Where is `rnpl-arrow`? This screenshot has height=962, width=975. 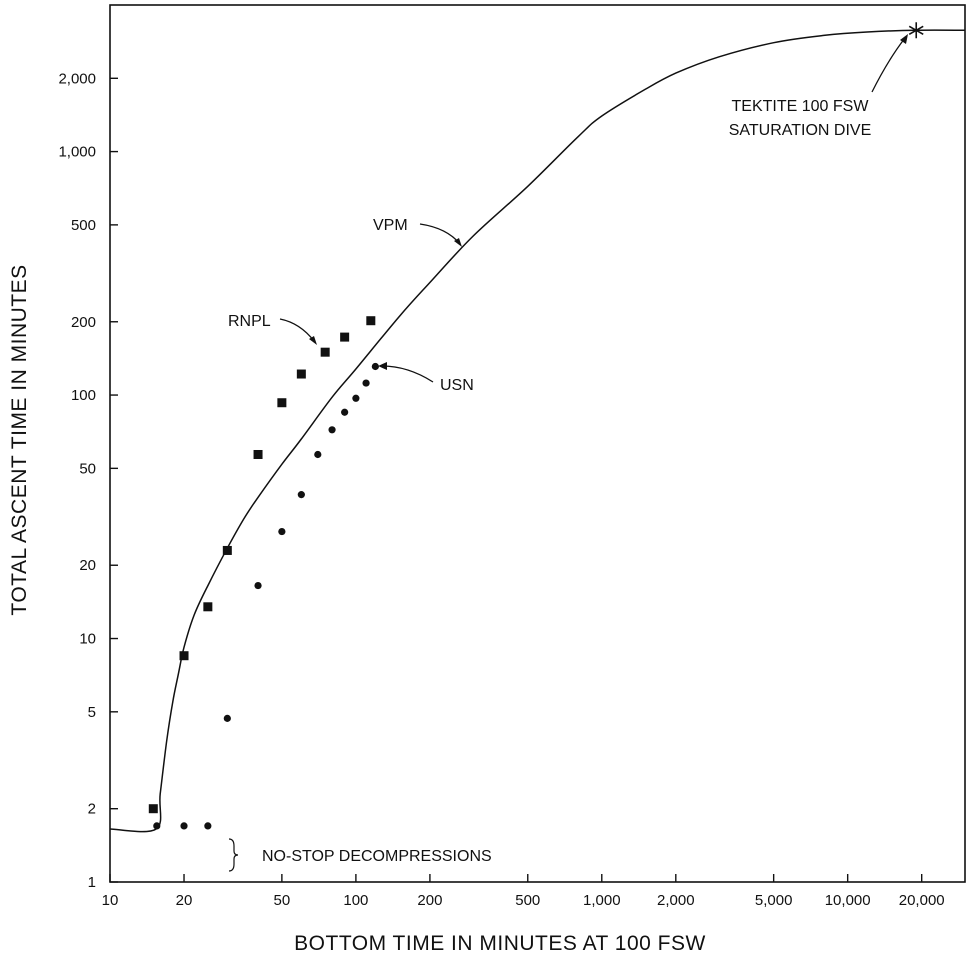
rnpl-arrow is located at coordinates (297, 330).